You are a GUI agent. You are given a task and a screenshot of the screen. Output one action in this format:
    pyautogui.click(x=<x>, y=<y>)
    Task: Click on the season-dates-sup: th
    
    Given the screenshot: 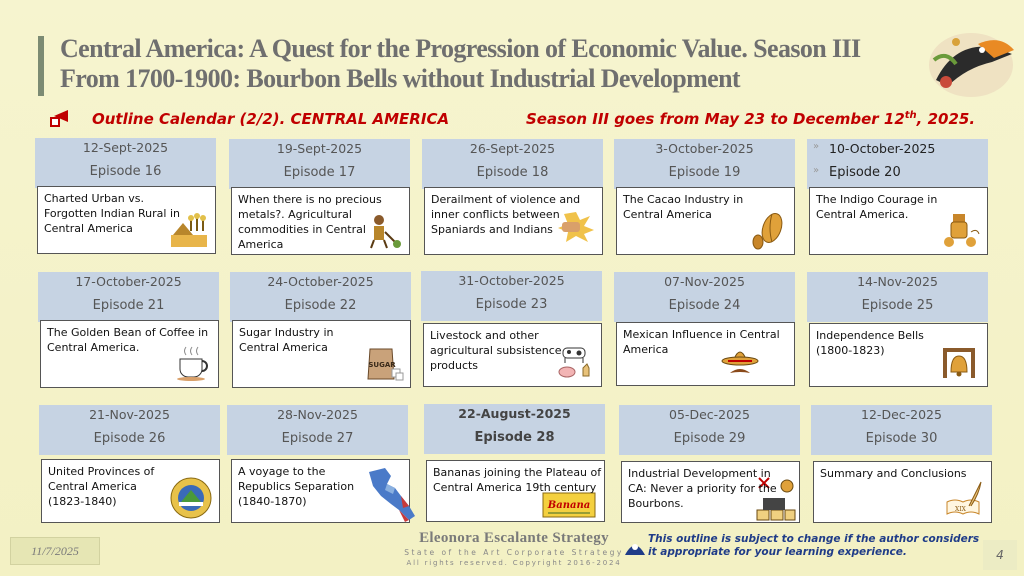 What is the action you would take?
    pyautogui.click(x=910, y=115)
    